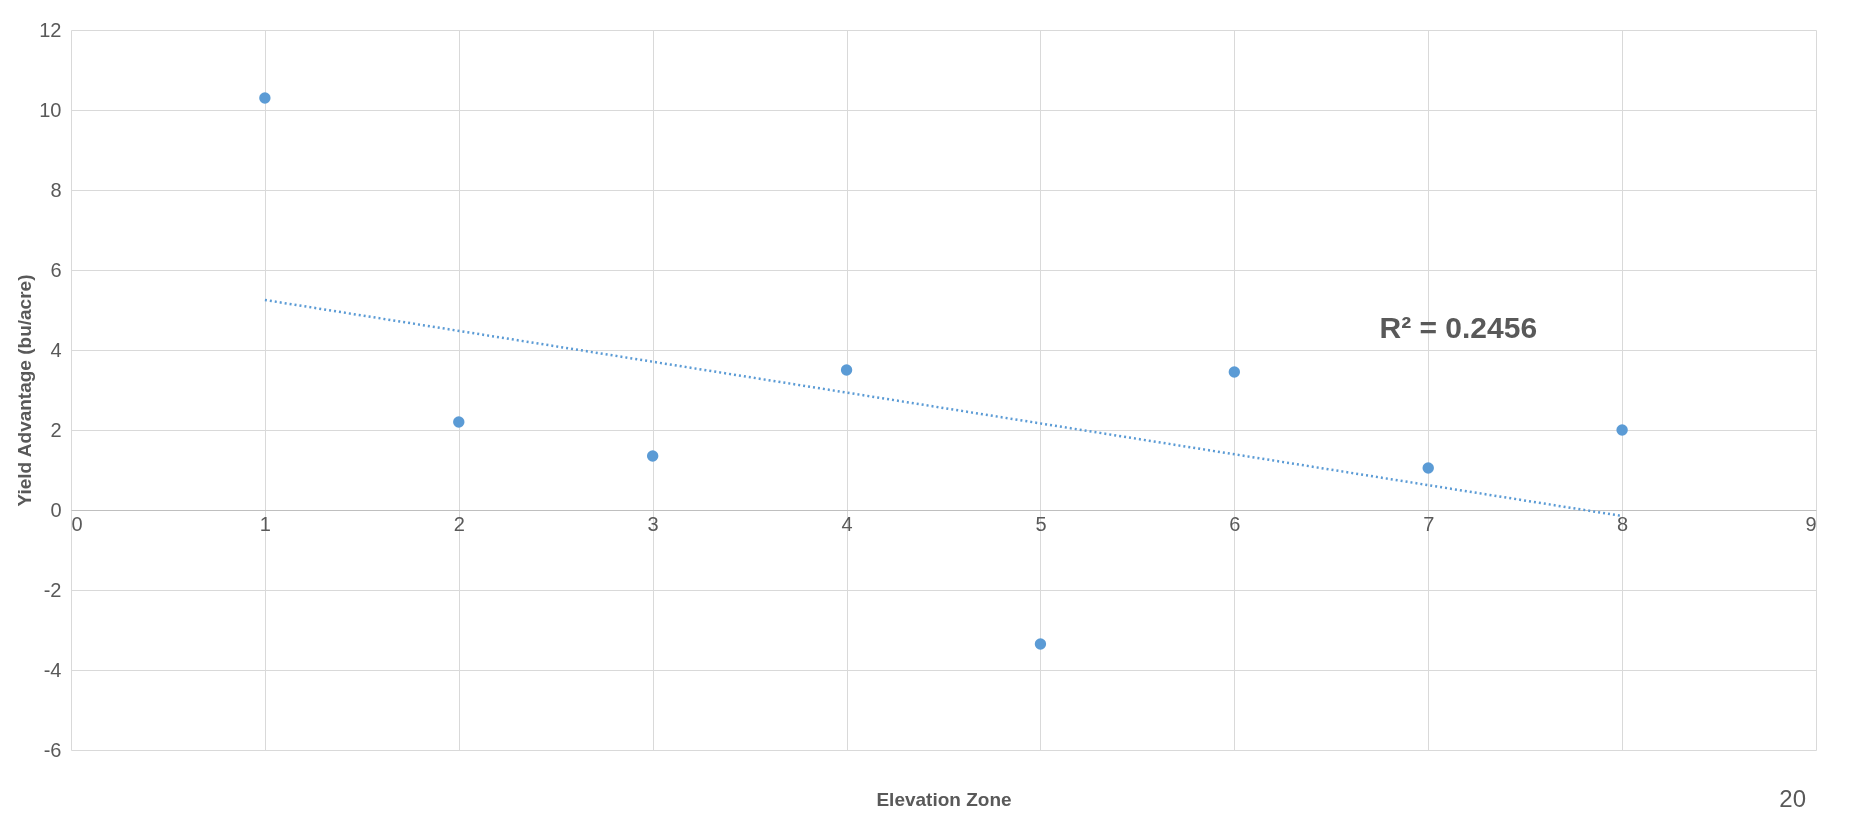  Describe the element at coordinates (1623, 523) in the screenshot. I see `x-tick-label: 8` at that location.